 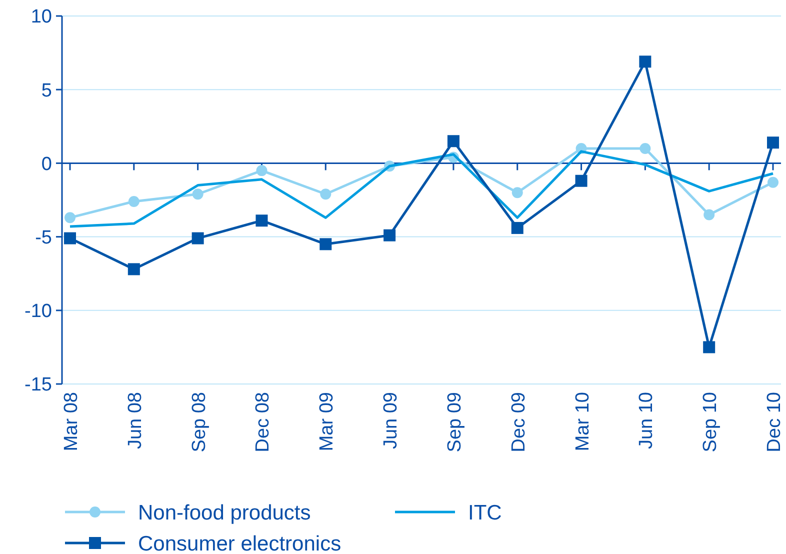 I want to click on legend-label: Consumer electronics, so click(x=240, y=543).